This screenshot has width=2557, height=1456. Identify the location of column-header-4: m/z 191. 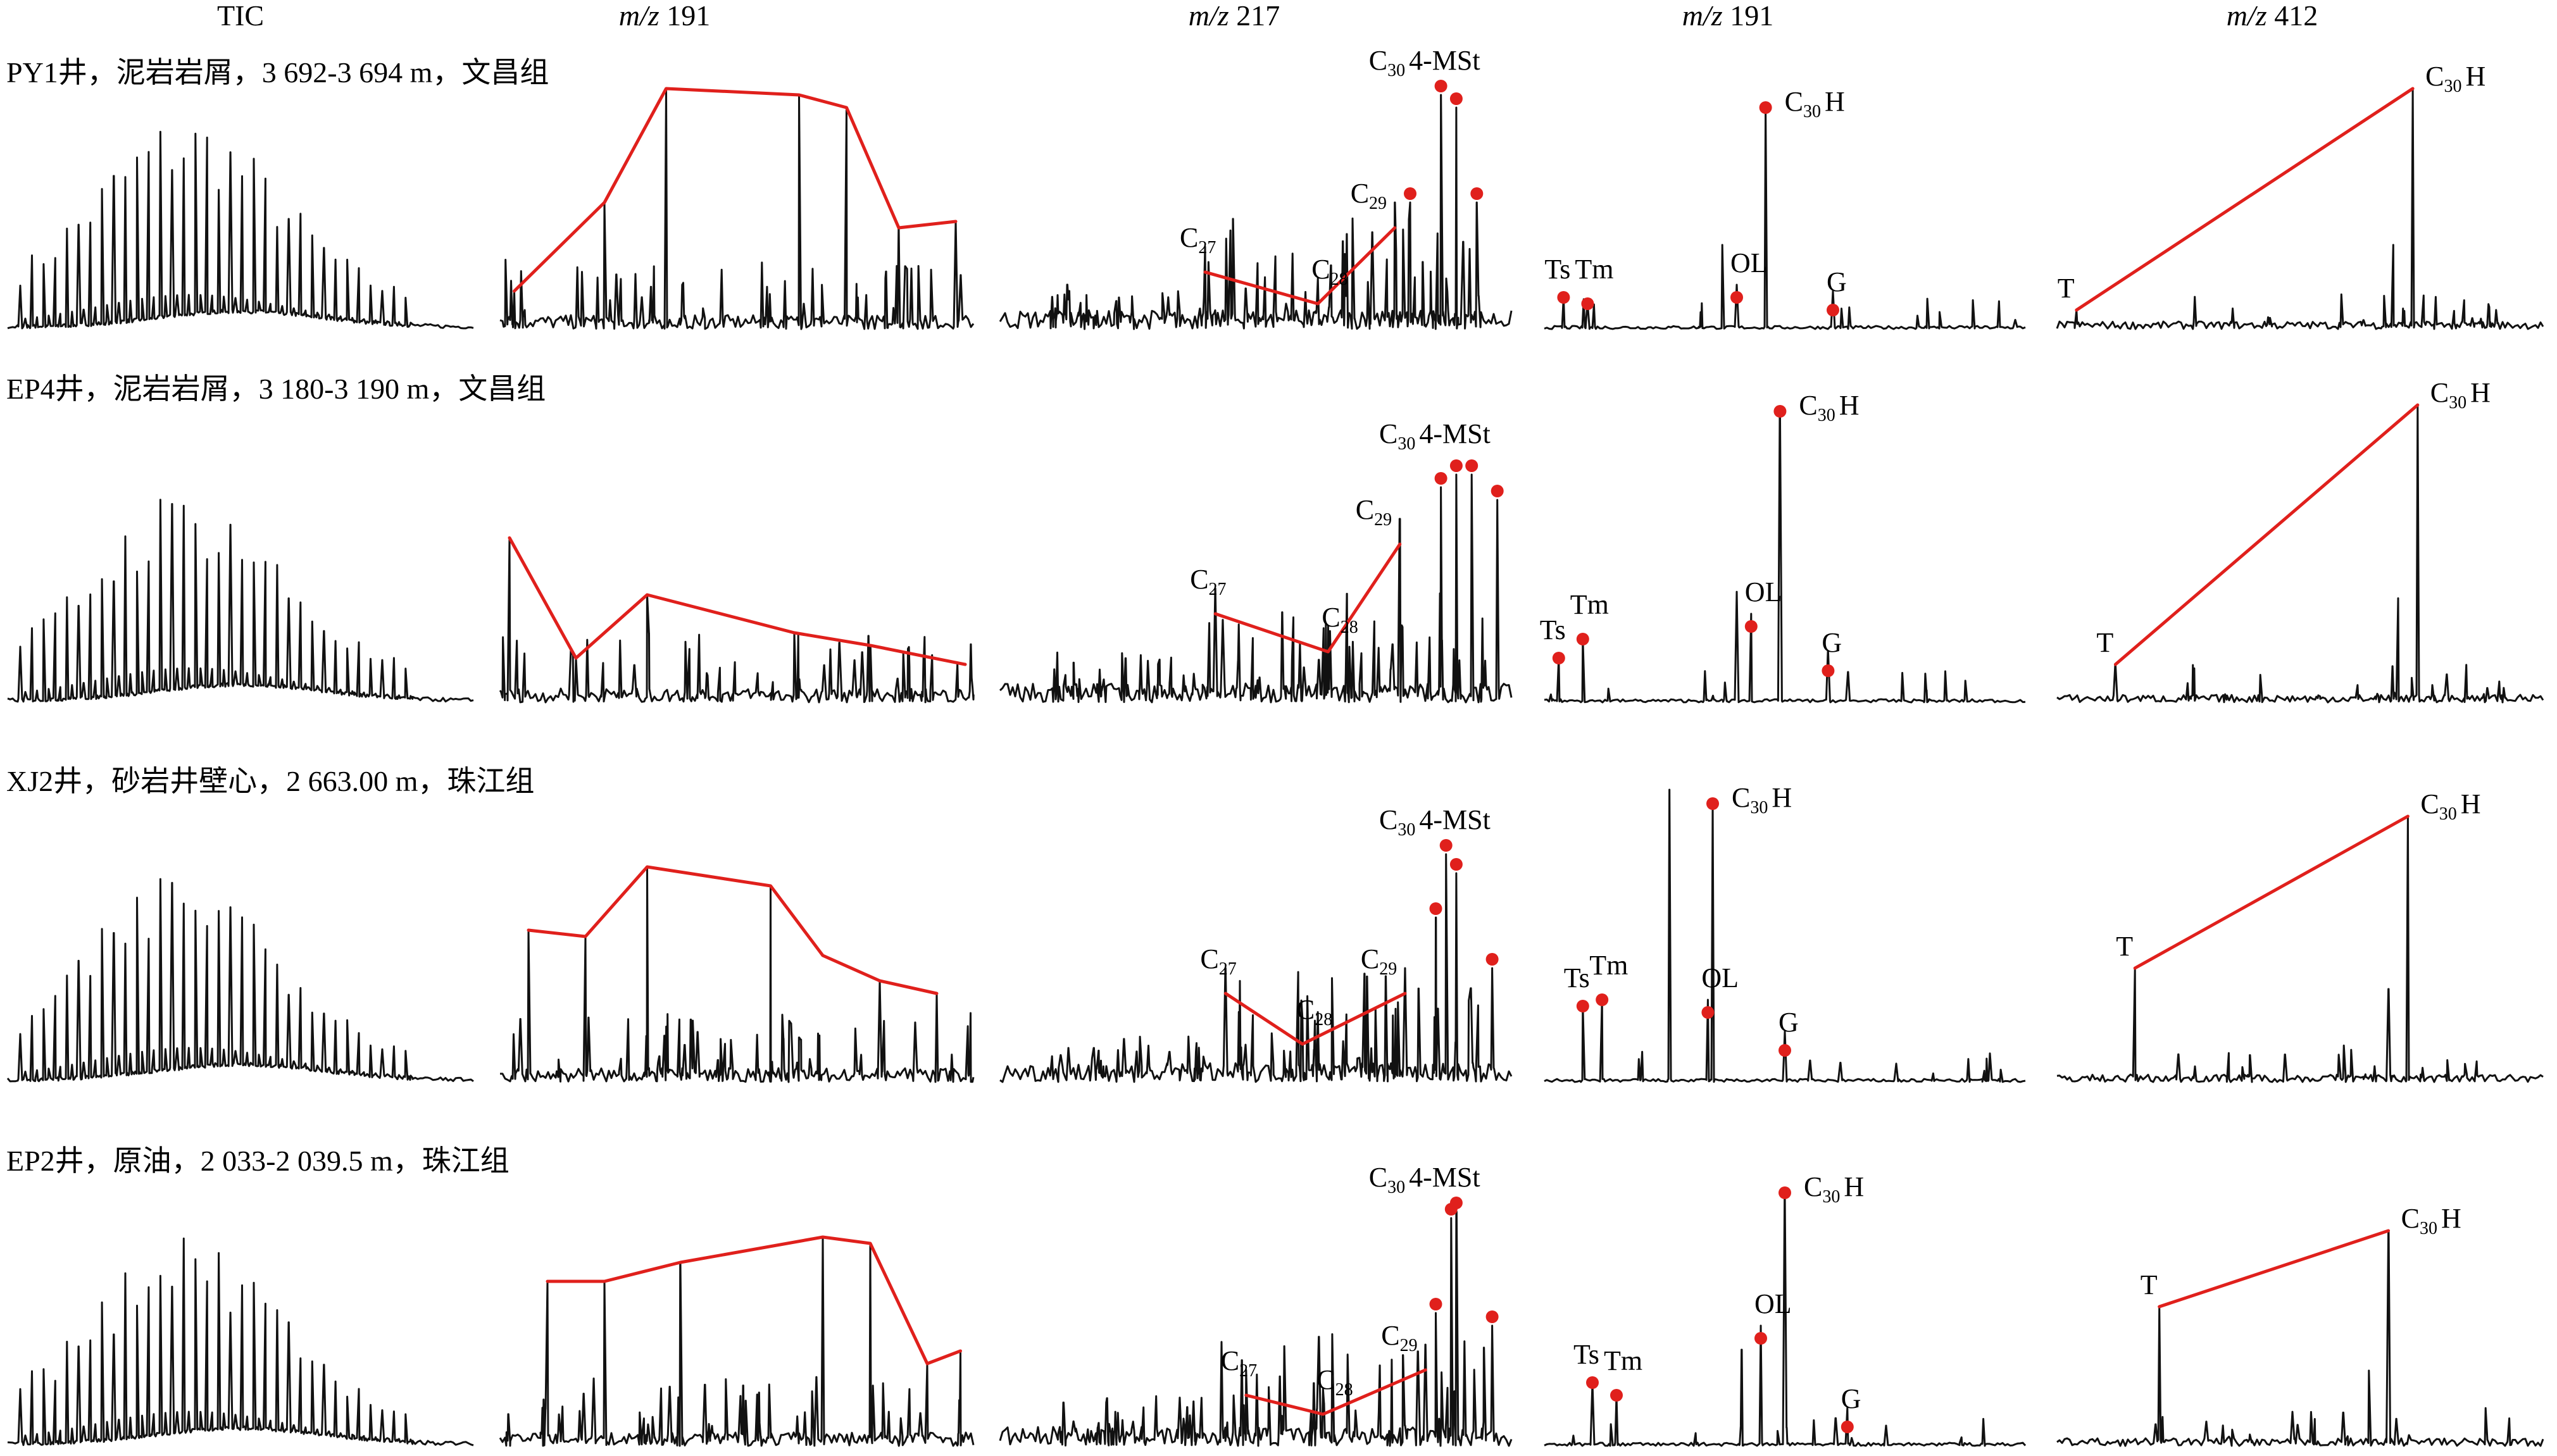
(1727, 16).